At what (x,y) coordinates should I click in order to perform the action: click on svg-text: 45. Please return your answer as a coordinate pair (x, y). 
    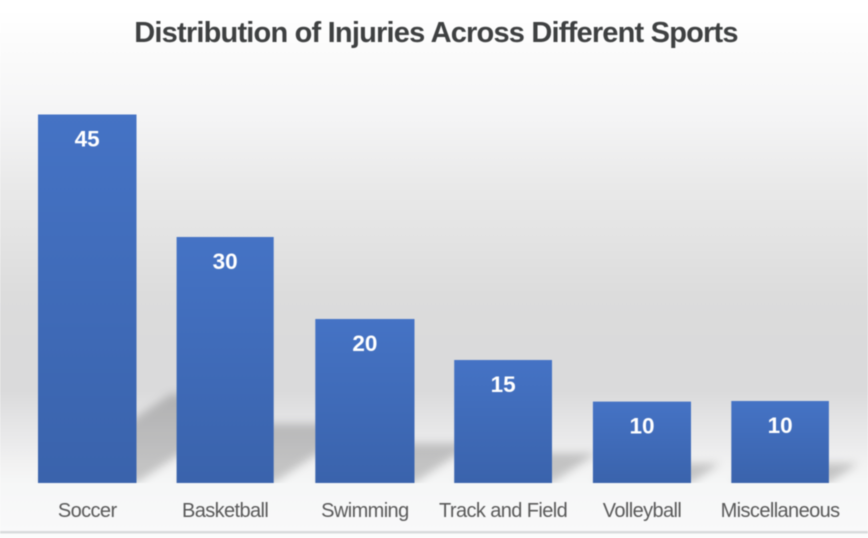
    Looking at the image, I should click on (87, 139).